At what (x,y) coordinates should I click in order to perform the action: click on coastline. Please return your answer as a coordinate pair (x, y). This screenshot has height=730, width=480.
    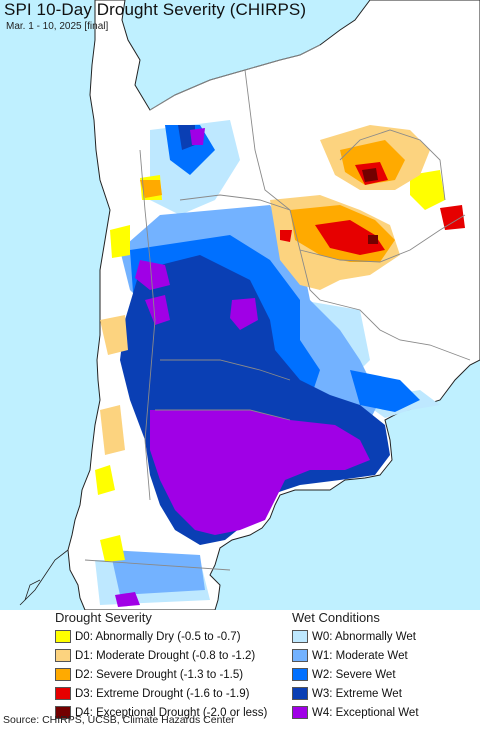
    Looking at the image, I should click on (44, 577).